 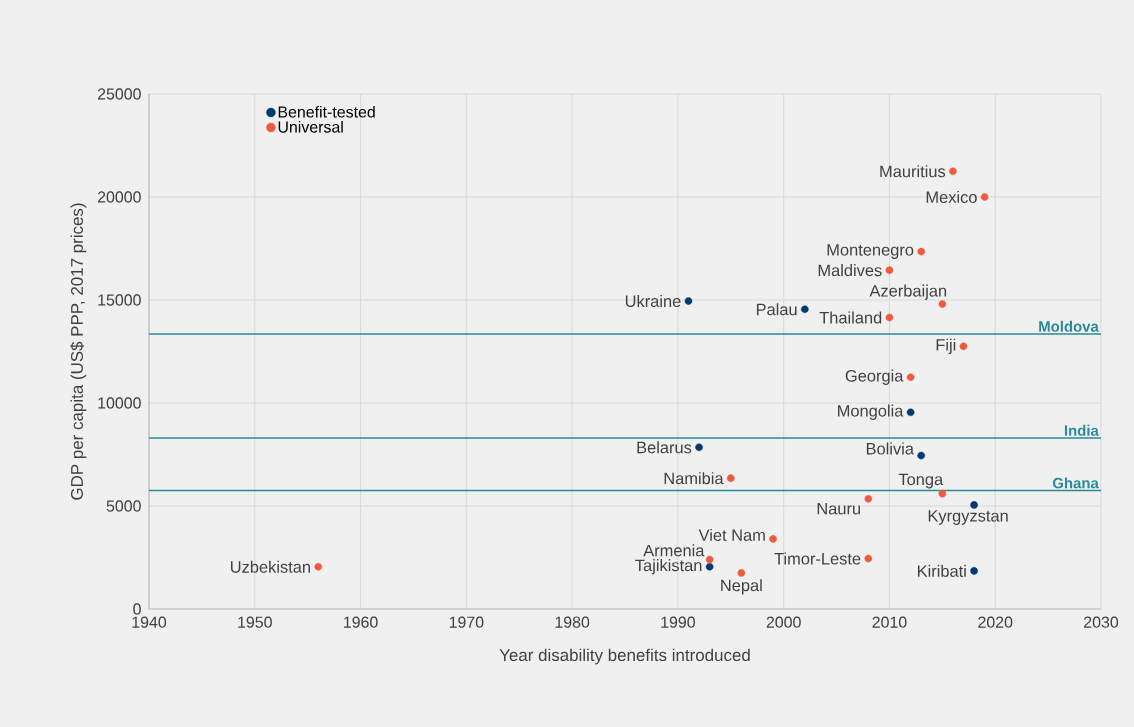 I want to click on annotation: Bolivia, so click(x=890, y=448).